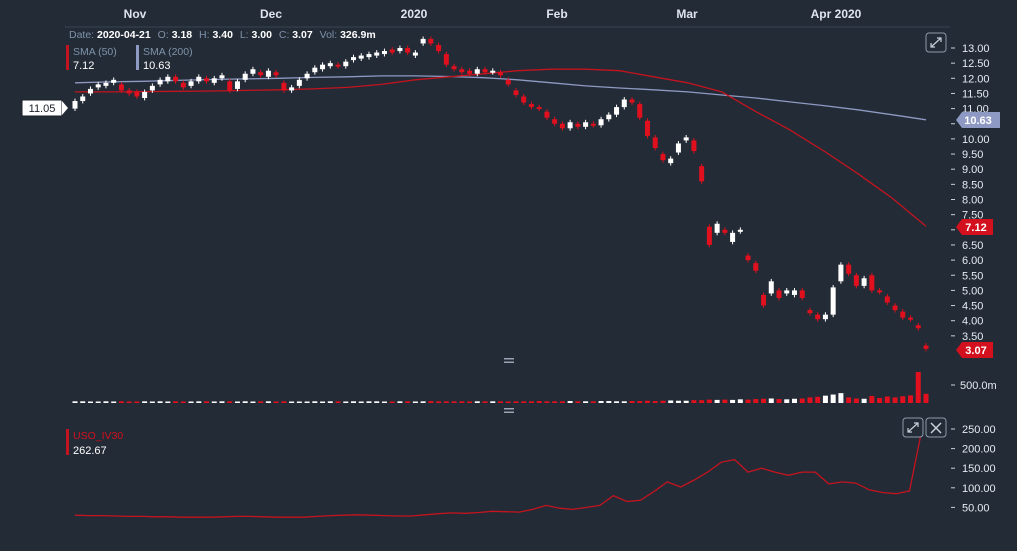 The width and height of the screenshot is (1017, 551). What do you see at coordinates (509, 360) in the screenshot?
I see `drag-handle-icon` at bounding box center [509, 360].